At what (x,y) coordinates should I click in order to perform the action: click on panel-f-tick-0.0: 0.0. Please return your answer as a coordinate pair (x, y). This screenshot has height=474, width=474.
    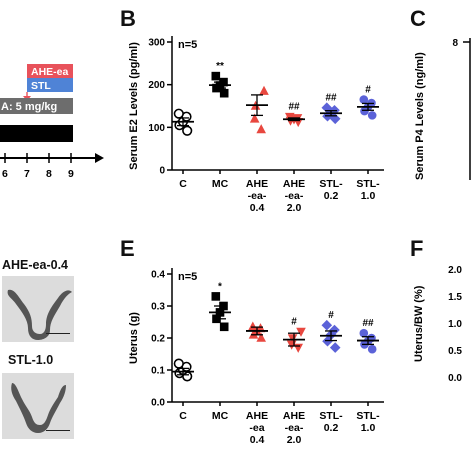
    Looking at the image, I should click on (455, 378).